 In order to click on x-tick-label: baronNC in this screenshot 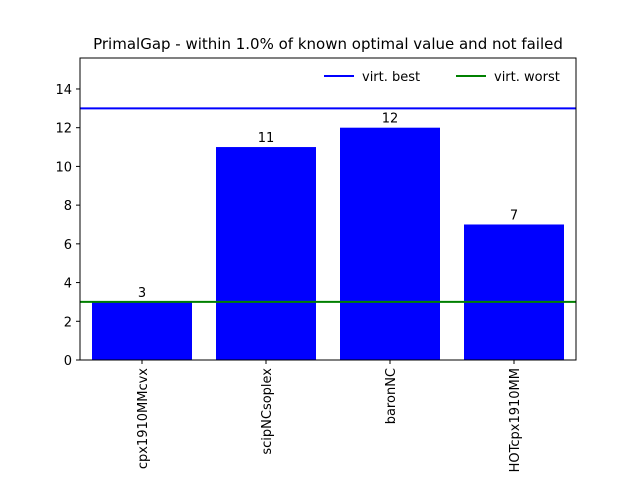, I will do `click(391, 396)`.